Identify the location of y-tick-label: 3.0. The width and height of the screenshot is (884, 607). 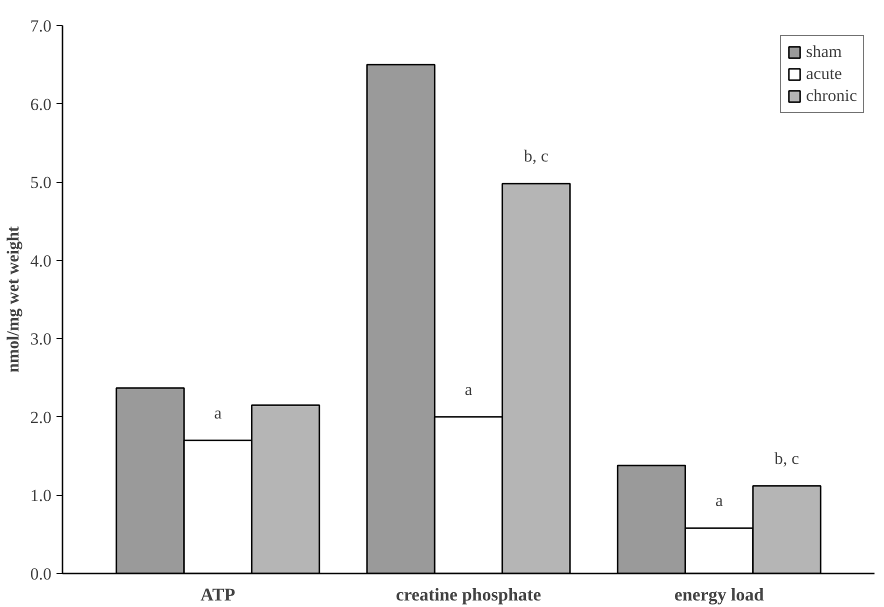
(41, 339).